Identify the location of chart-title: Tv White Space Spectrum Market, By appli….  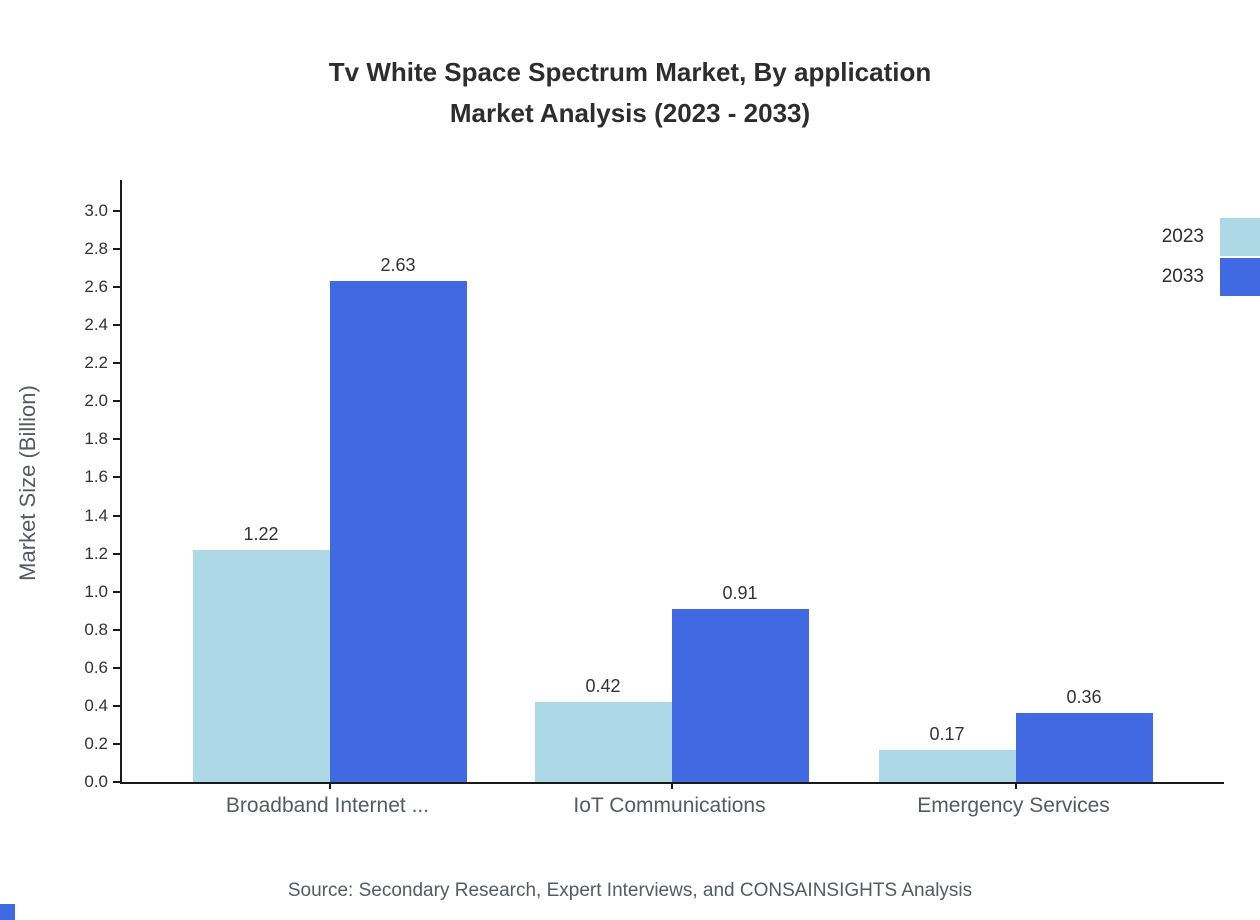
(630, 93).